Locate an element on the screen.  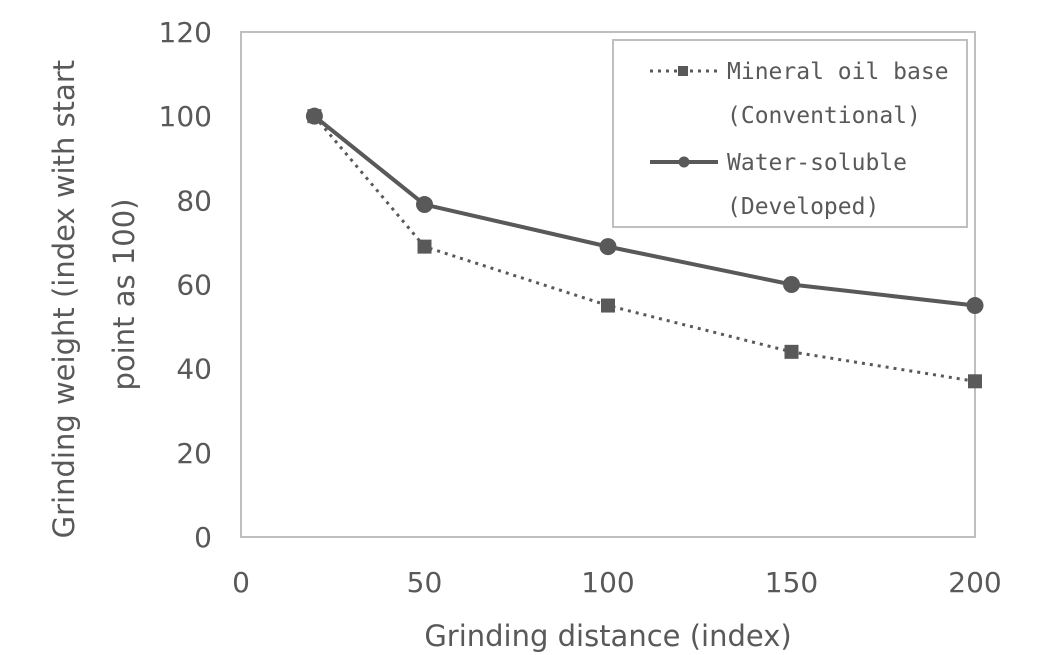
y-tick-label: 20 is located at coordinates (194, 453).